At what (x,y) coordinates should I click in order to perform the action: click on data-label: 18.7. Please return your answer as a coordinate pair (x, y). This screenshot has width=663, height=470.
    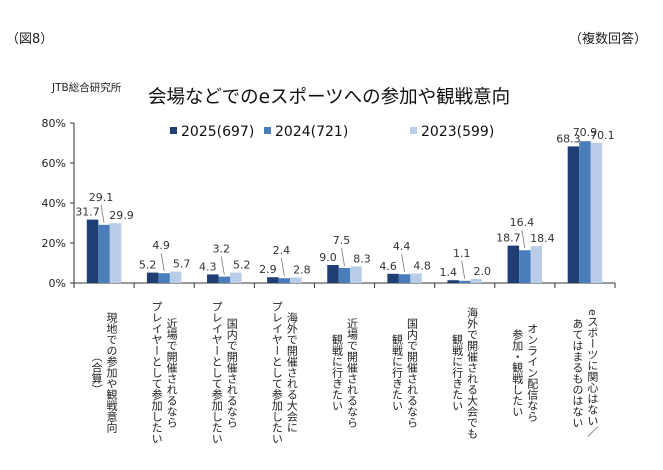
    Looking at the image, I should click on (508, 238).